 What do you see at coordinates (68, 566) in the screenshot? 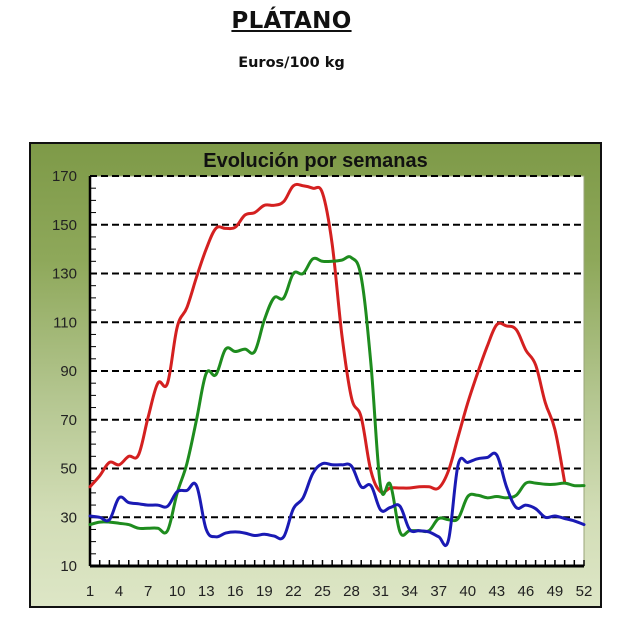
I see `y-tick-label: 10` at bounding box center [68, 566].